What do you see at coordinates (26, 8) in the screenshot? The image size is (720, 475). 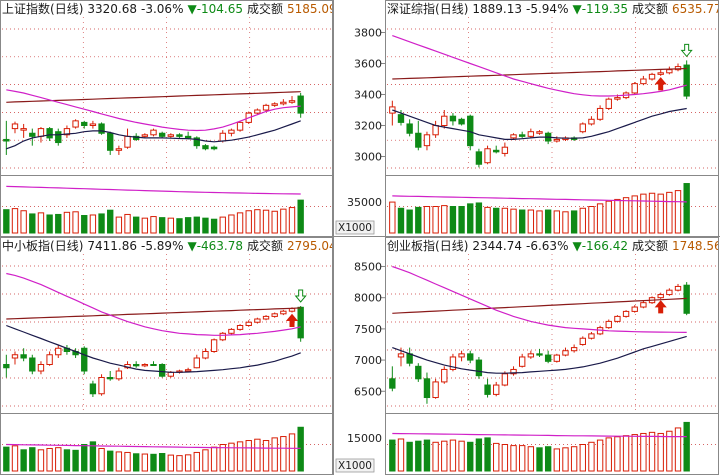 I see `index-name: 上证指数` at bounding box center [26, 8].